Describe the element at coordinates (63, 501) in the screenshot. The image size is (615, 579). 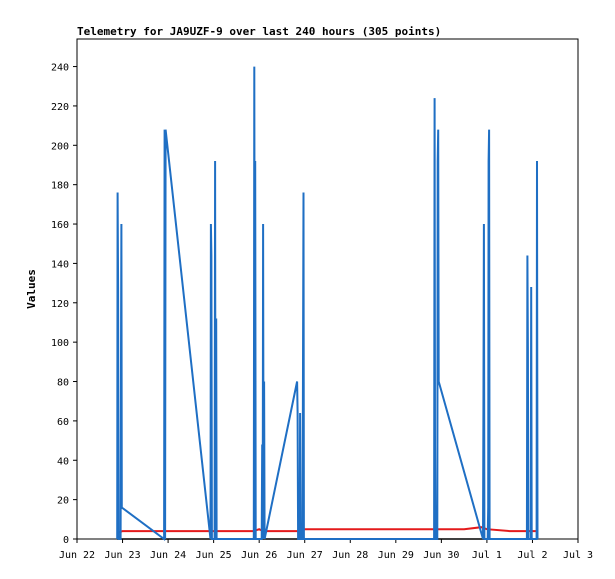
I see `y-tick-label: 20` at that location.